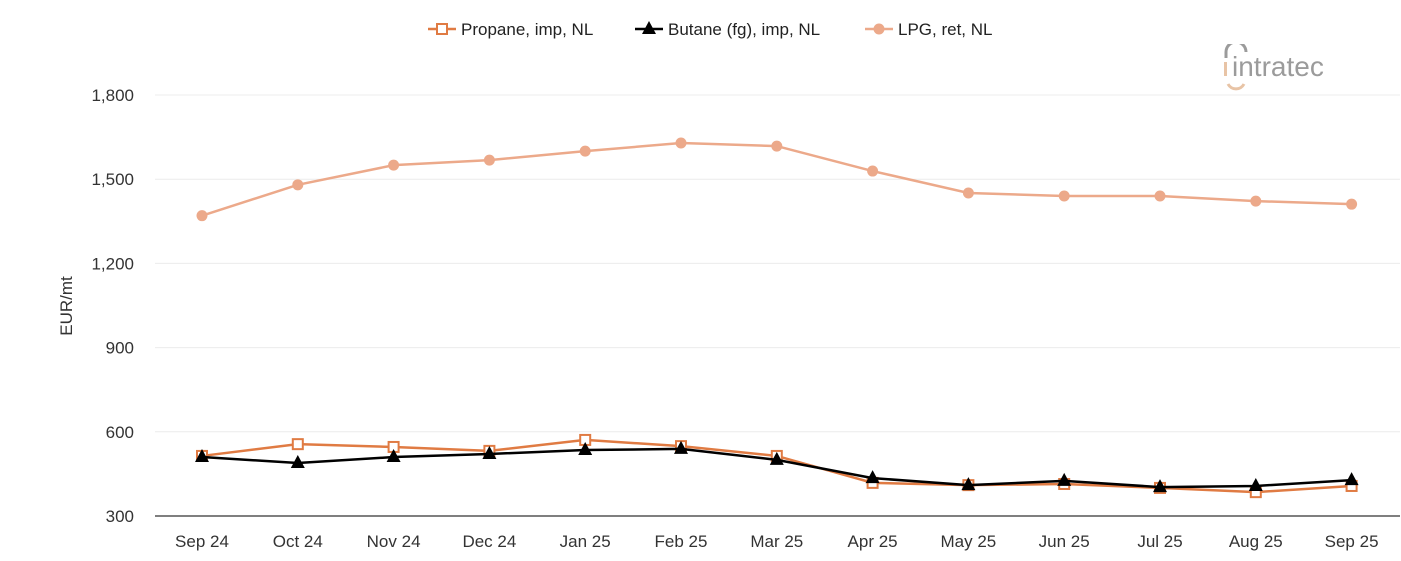  What do you see at coordinates (777, 179) in the screenshot?
I see `series-lpg-ret-nl` at bounding box center [777, 179].